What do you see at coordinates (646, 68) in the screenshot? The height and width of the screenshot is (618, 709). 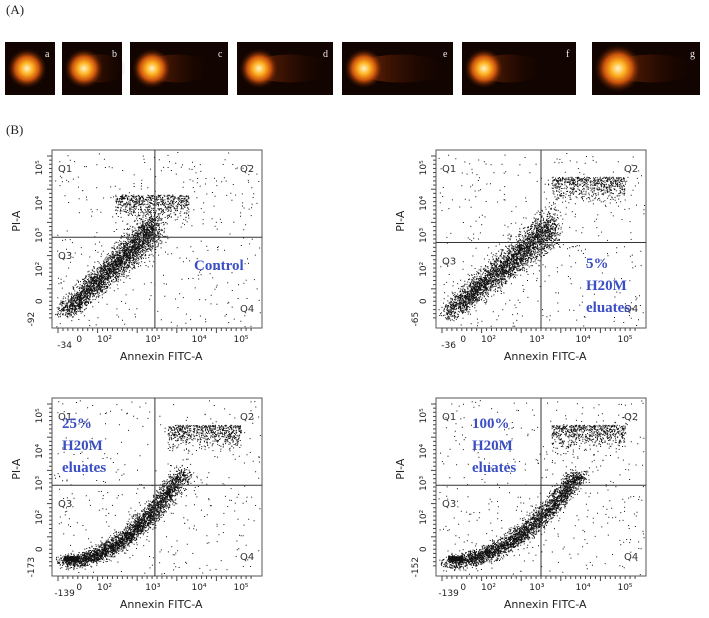 I see `comet-image: g` at bounding box center [646, 68].